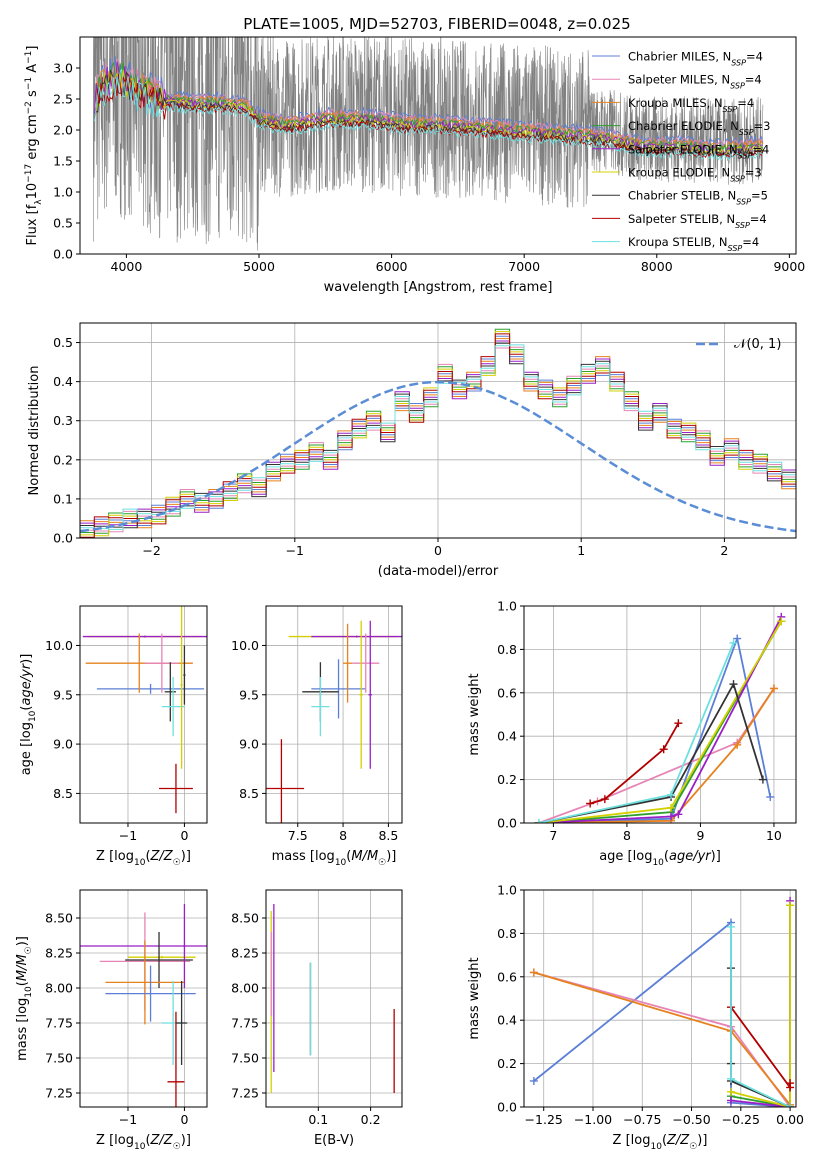  Describe the element at coordinates (63, 498) in the screenshot. I see `y-tick-label: 0.1` at that location.